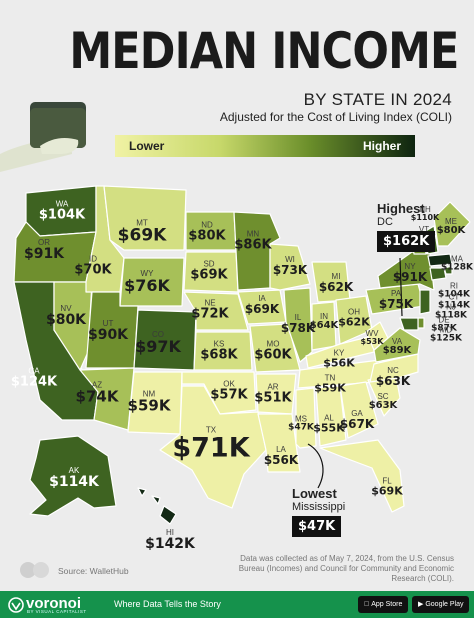 The width and height of the screenshot is (474, 618). I want to click on state-value: $74K, so click(97, 396).